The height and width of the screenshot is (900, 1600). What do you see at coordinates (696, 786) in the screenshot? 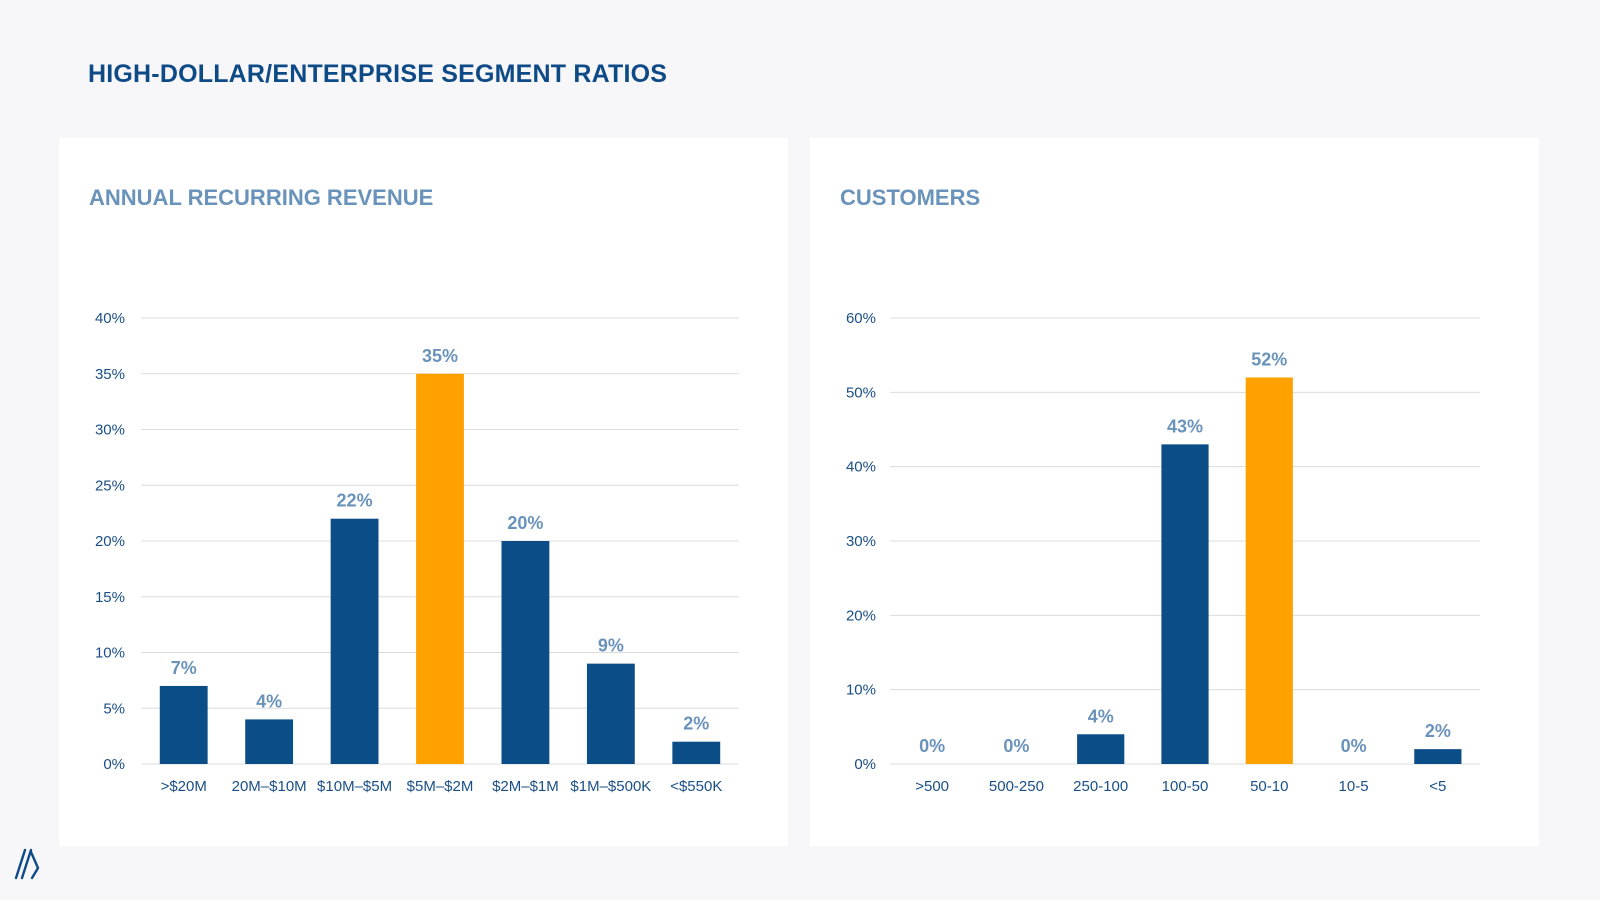
I see `arr-category-label: <$550K` at bounding box center [696, 786].